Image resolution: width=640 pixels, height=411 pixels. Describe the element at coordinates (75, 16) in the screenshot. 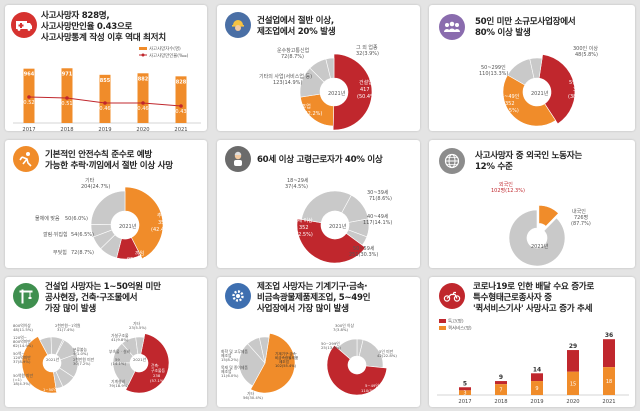

I see `title-line: 사고사망자 828명,` at that location.